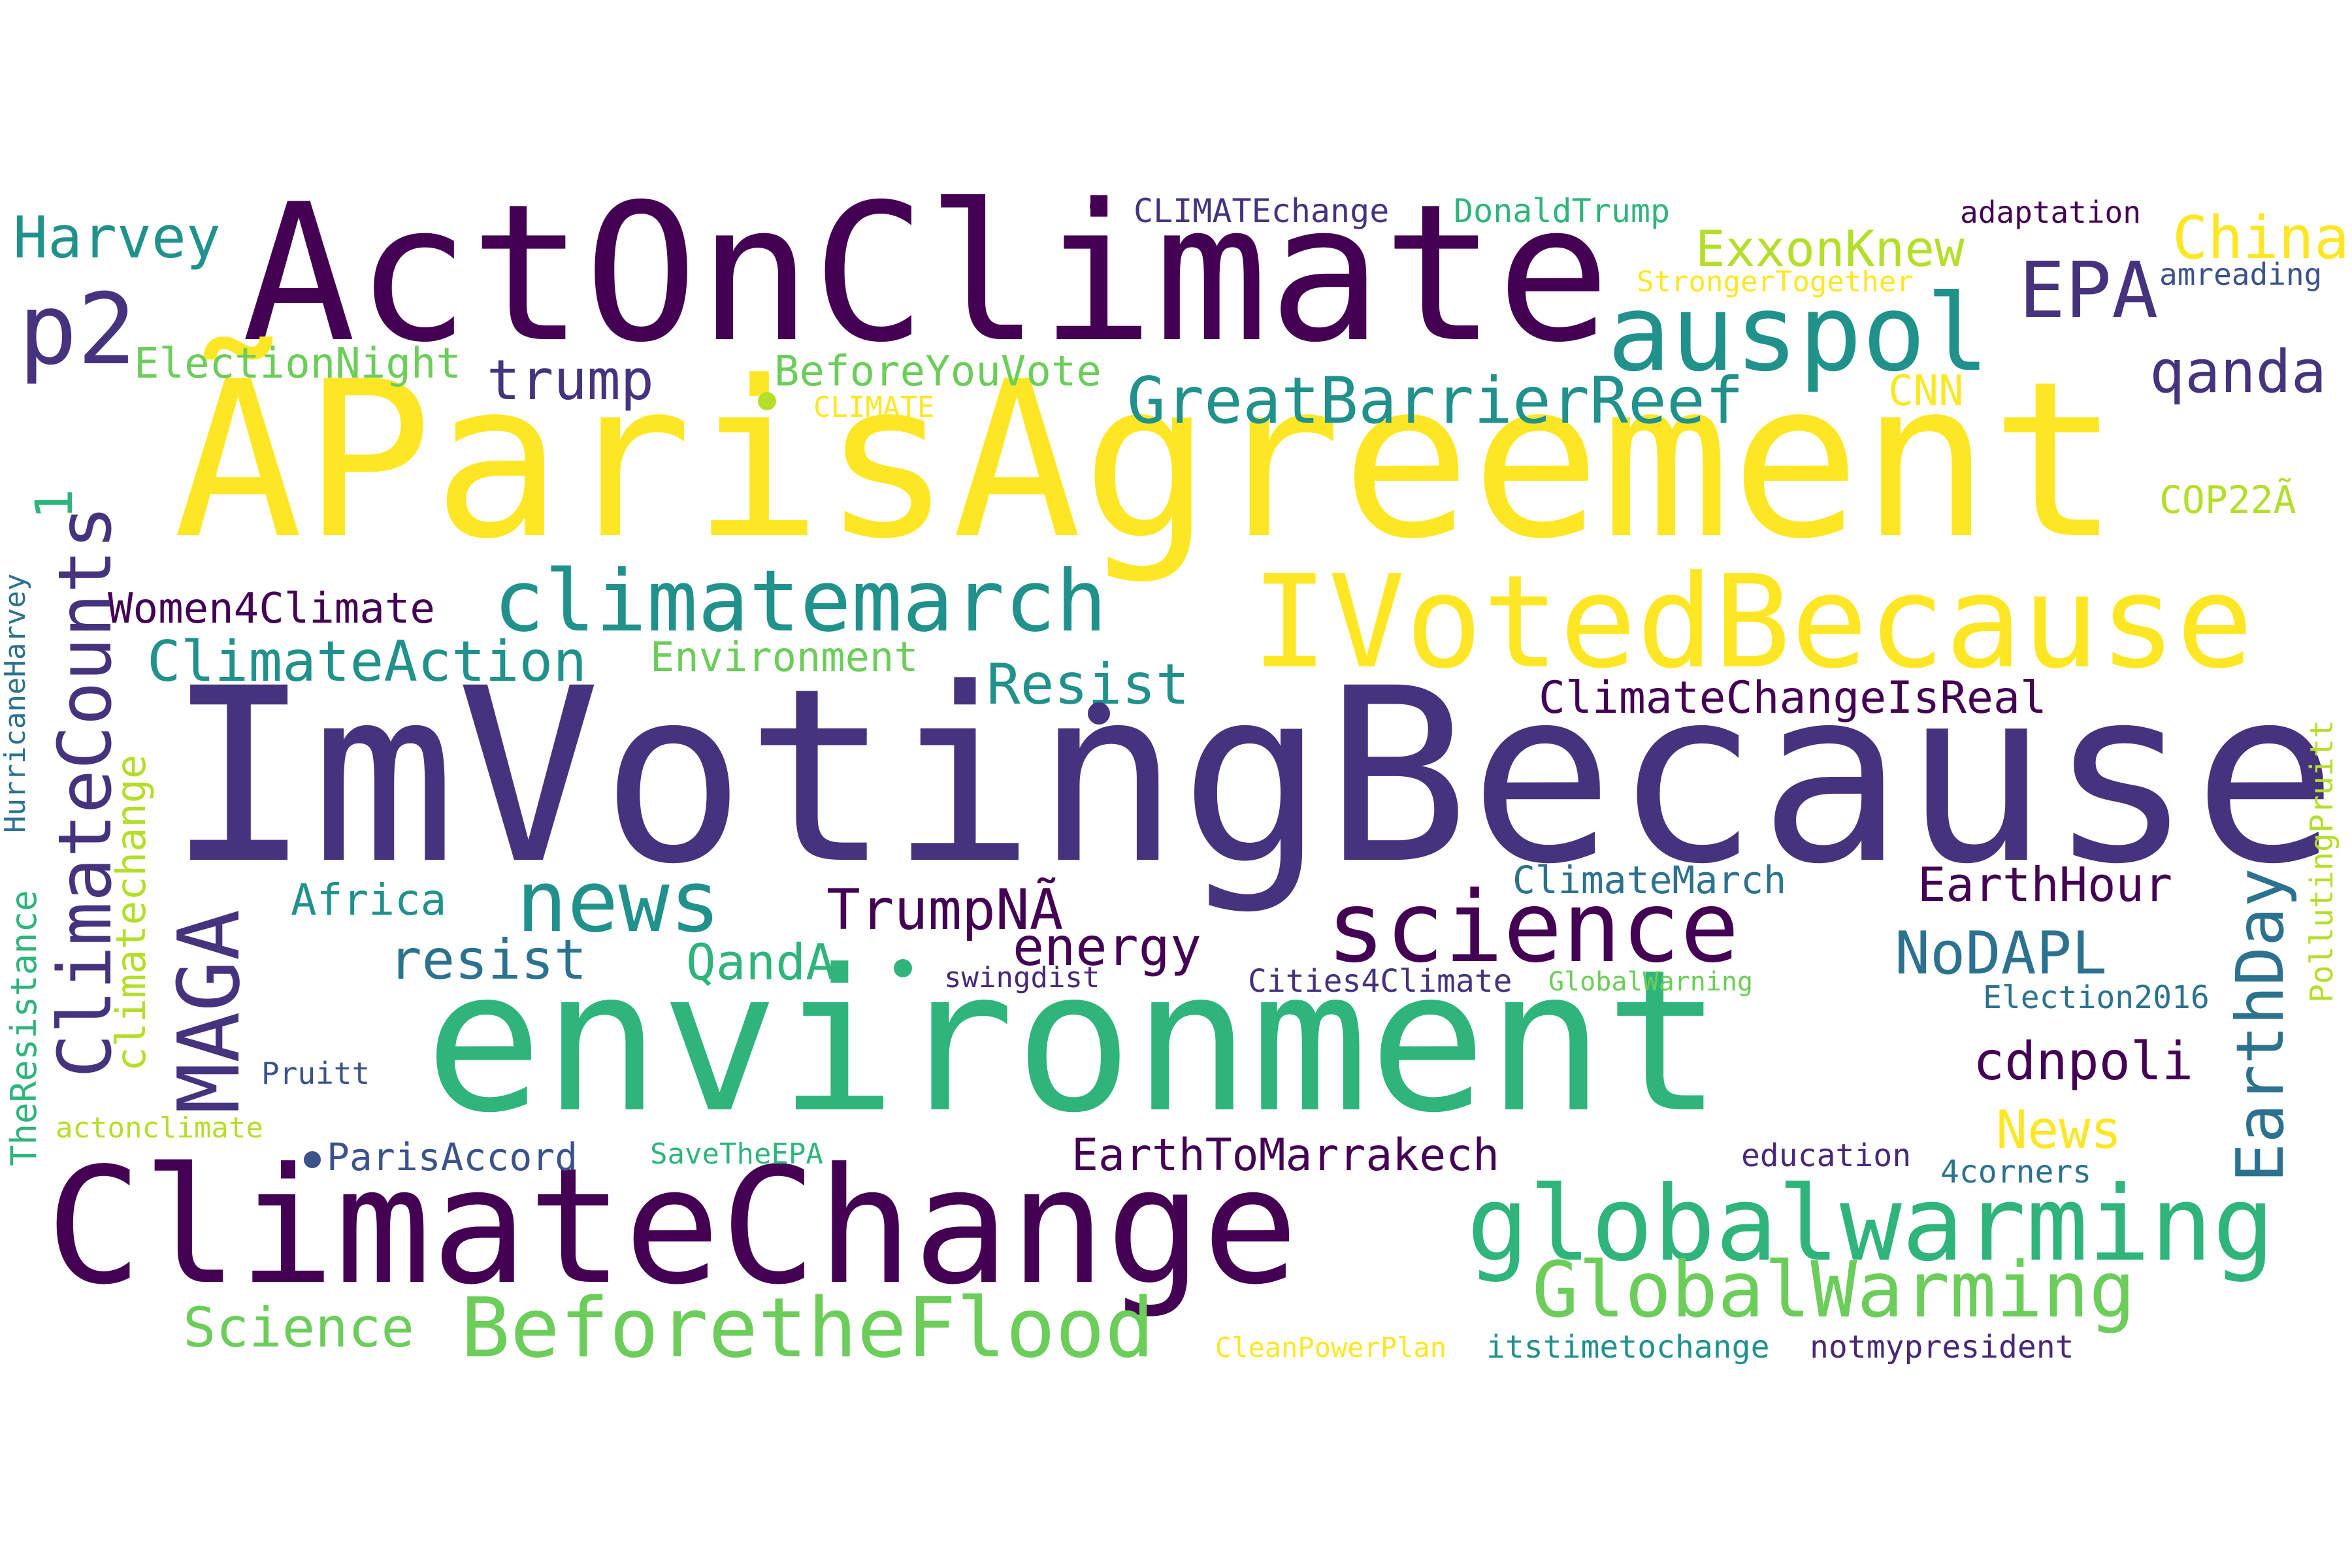 The height and width of the screenshot is (1568, 2352). What do you see at coordinates (117, 237) in the screenshot?
I see `word-harvey: Harvey` at bounding box center [117, 237].